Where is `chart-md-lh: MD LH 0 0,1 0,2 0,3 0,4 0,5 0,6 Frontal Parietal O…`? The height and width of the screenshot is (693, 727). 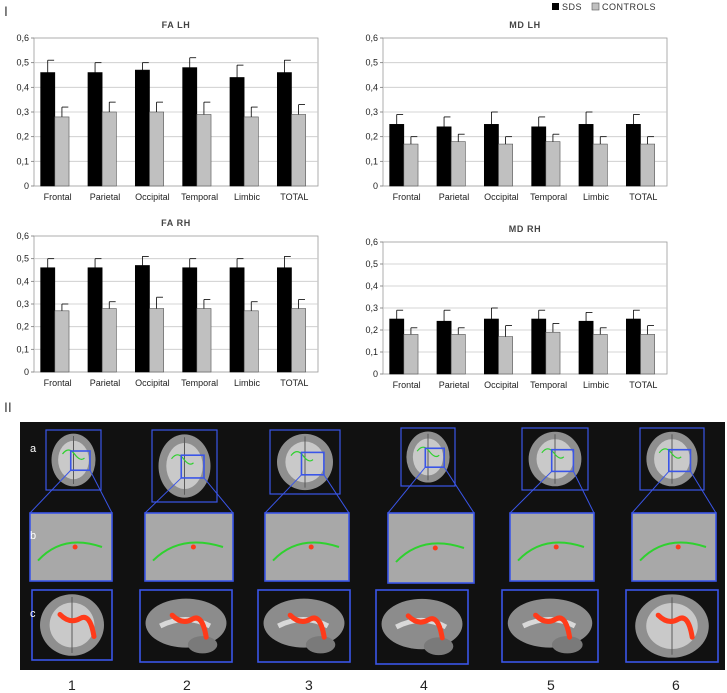
chart-md-lh: MD LH 0 0,1 0,2 0,3 0,4 0,5 0,6 Frontal Parietal O… is located at coordinates (516, 111).